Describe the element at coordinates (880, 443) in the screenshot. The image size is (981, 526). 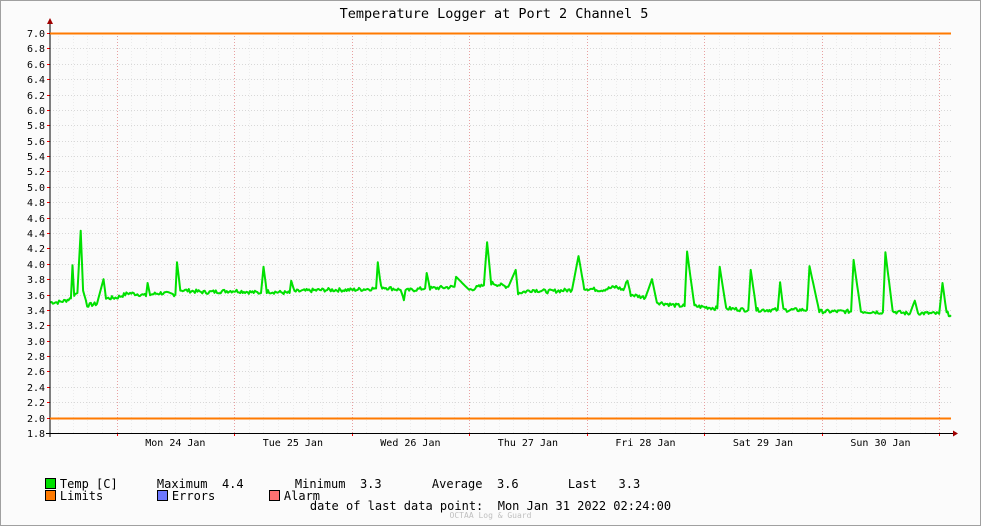
I see `x-tick-label: Sun 30 Jan` at that location.